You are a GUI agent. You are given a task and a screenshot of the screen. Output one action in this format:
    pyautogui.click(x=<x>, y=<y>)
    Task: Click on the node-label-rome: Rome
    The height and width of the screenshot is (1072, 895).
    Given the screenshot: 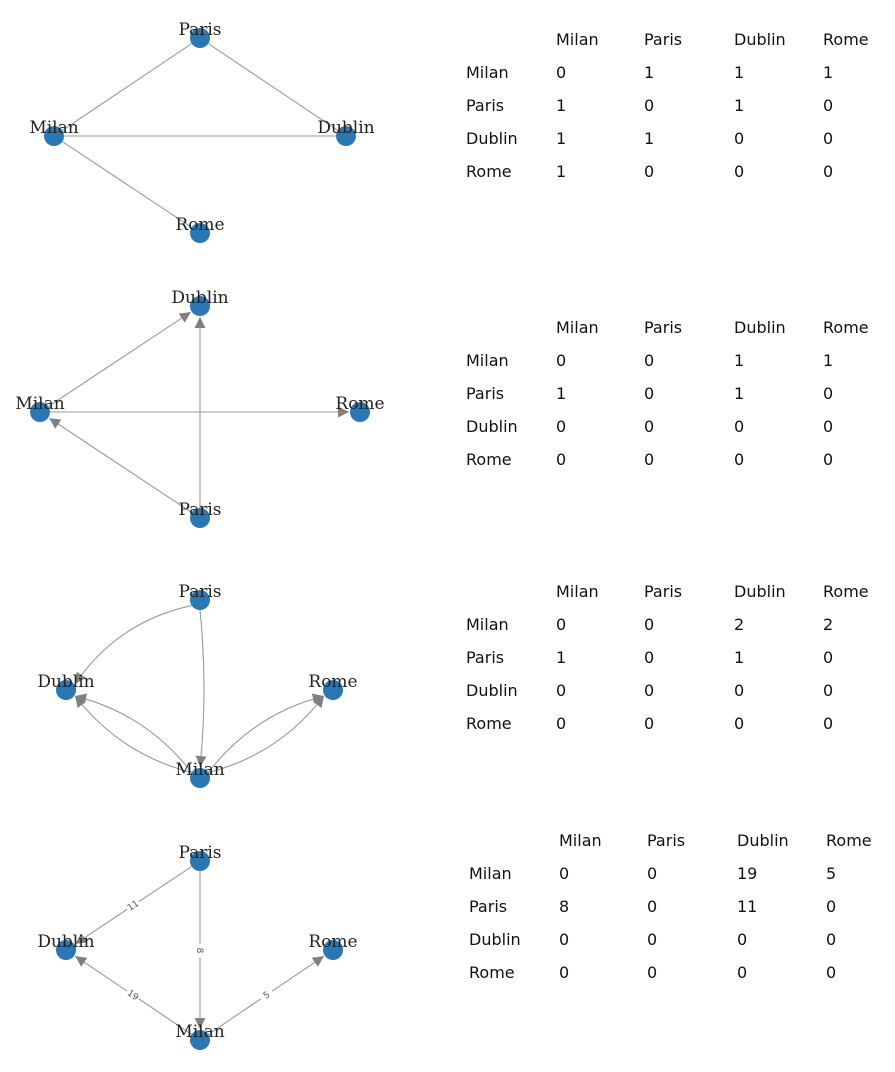 What is the action you would take?
    pyautogui.click(x=332, y=942)
    